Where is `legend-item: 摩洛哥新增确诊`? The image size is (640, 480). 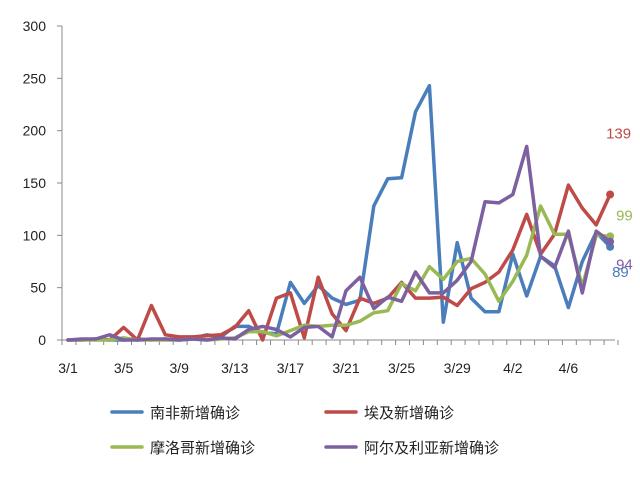 legend-item: 摩洛哥新增确诊 is located at coordinates (182, 448).